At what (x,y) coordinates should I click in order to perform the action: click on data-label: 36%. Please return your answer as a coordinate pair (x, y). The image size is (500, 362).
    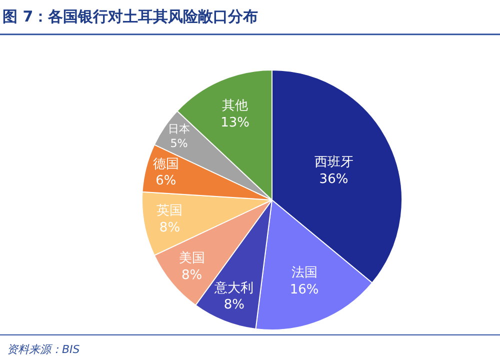
    Looking at the image, I should click on (333, 179).